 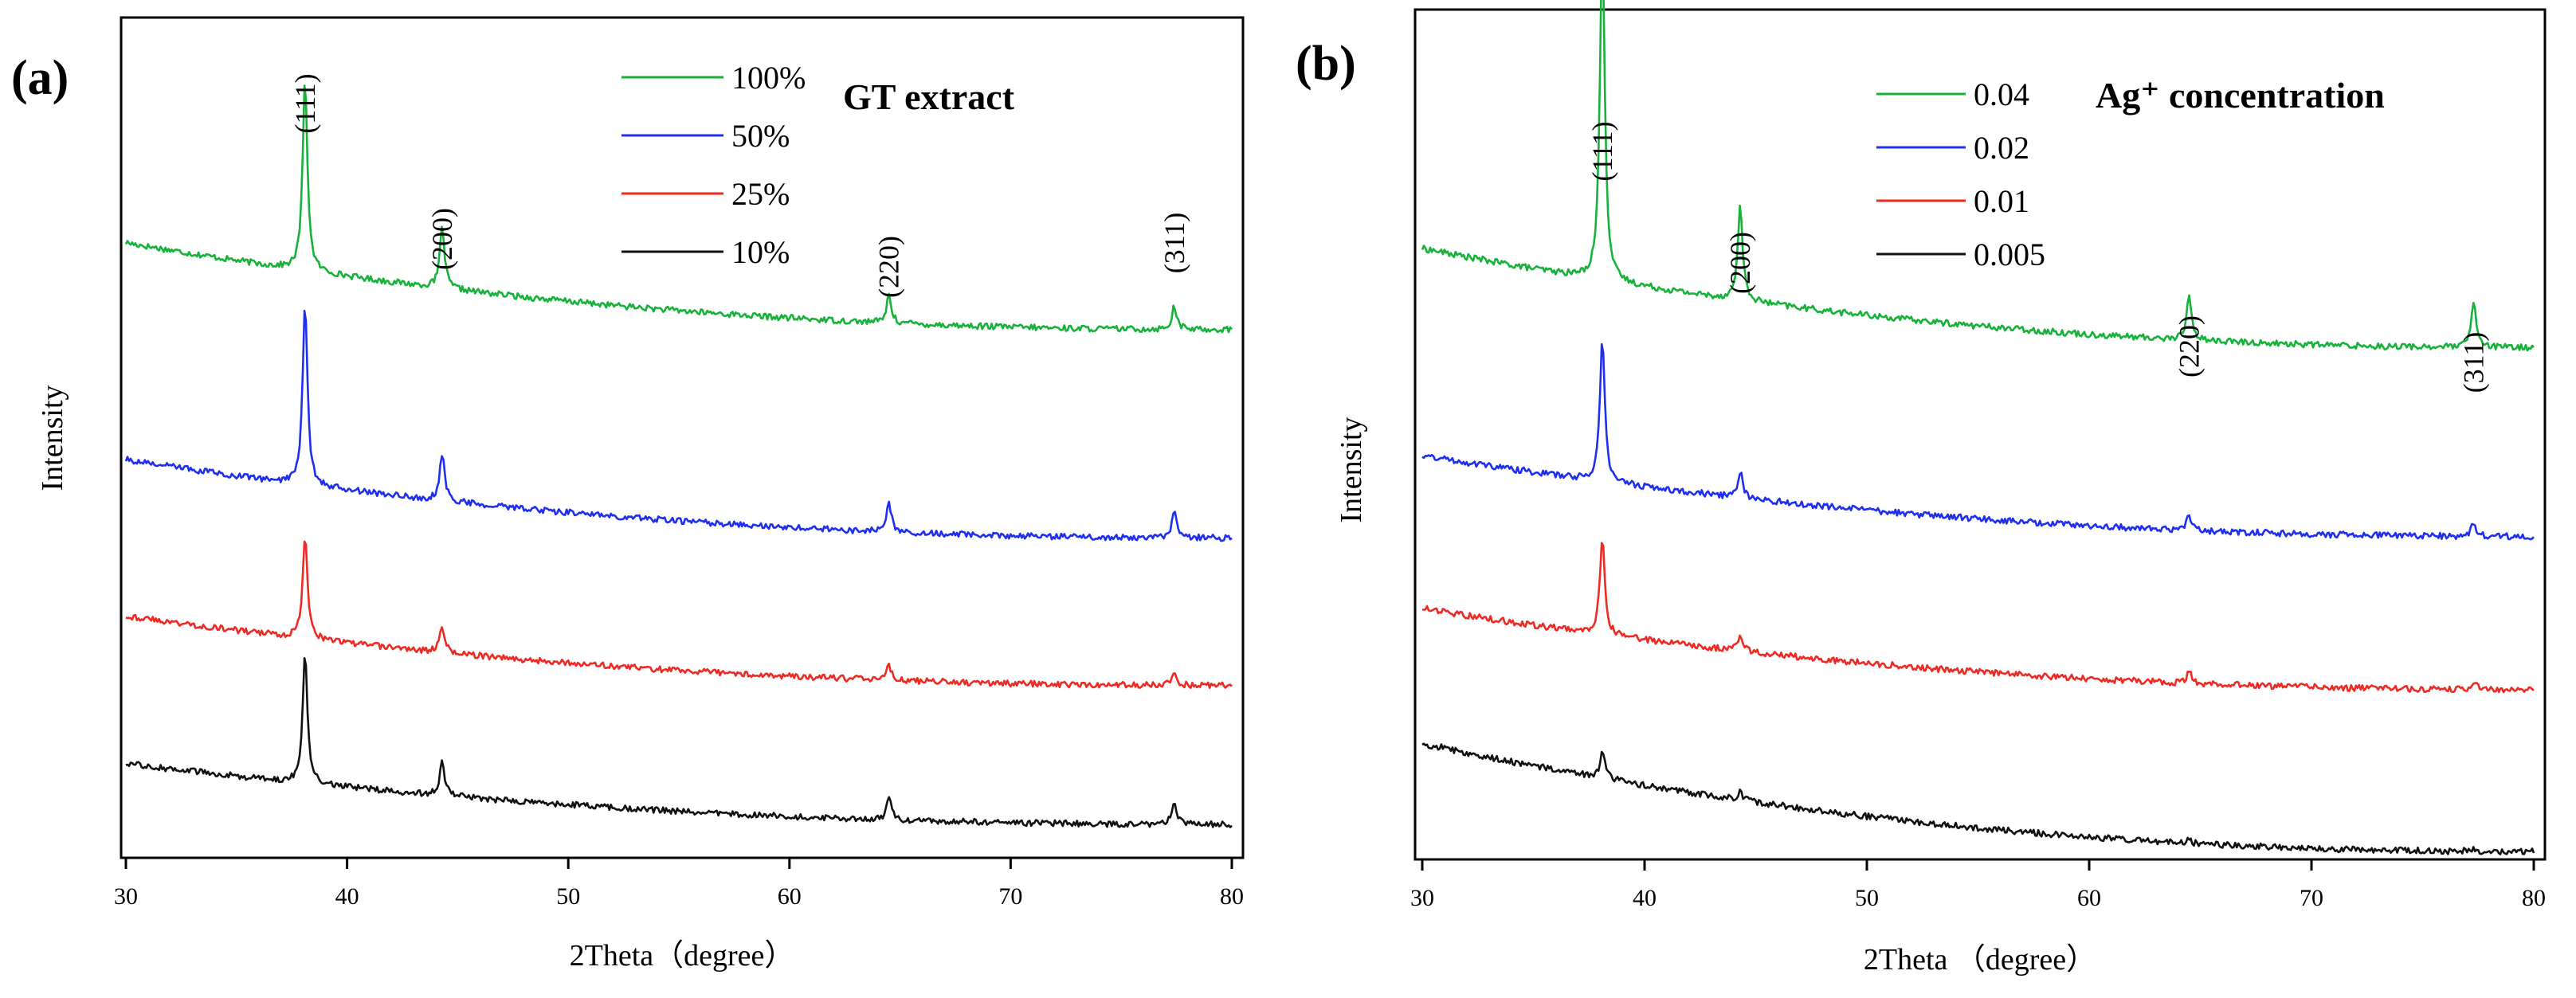 I want to click on panel-b-y-axis-title: Intensity, so click(x=1351, y=470).